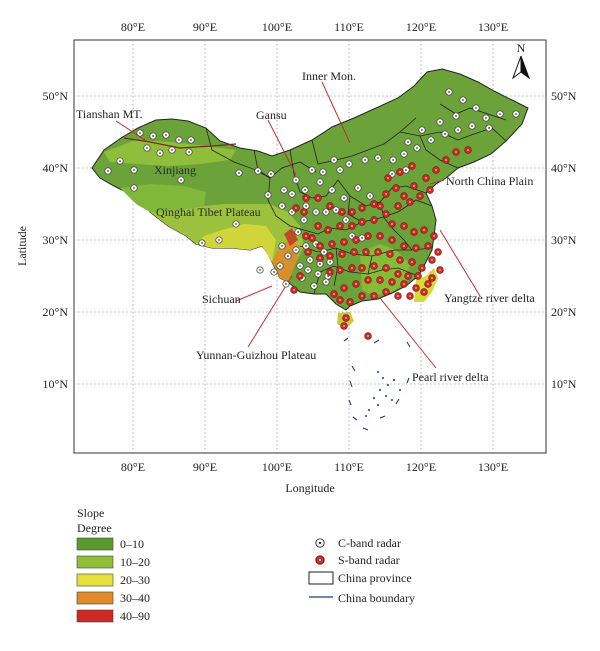 The image size is (600, 651). I want to click on label-inner-mon: Inner Mon., so click(329, 76).